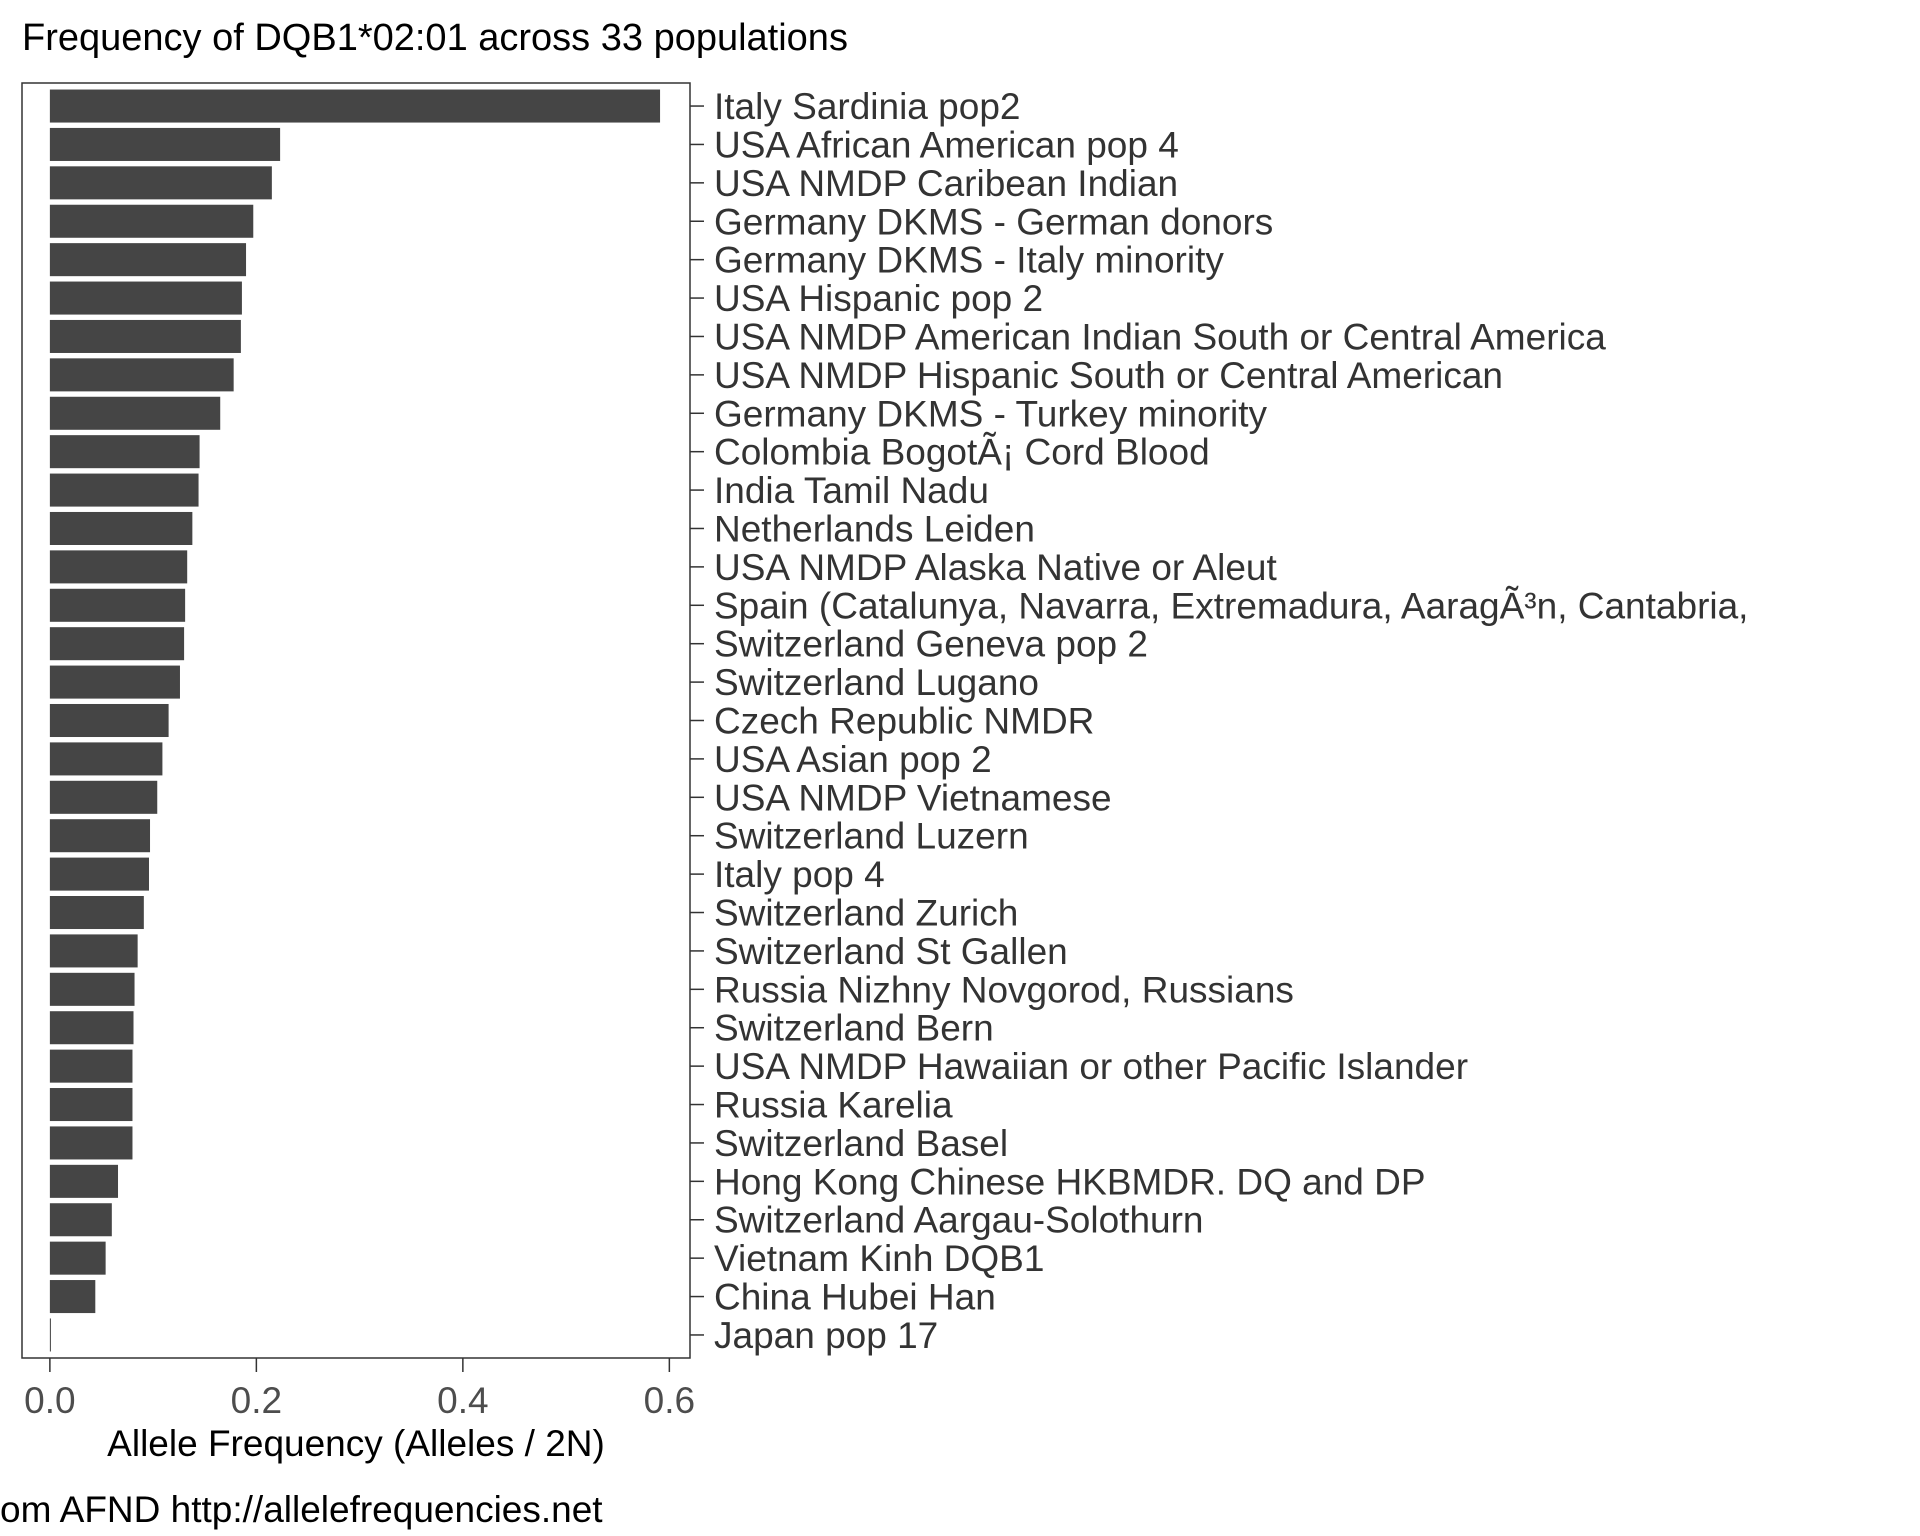 This screenshot has height=1536, width=1920. I want to click on category-label: Netherlands Leiden, so click(874, 528).